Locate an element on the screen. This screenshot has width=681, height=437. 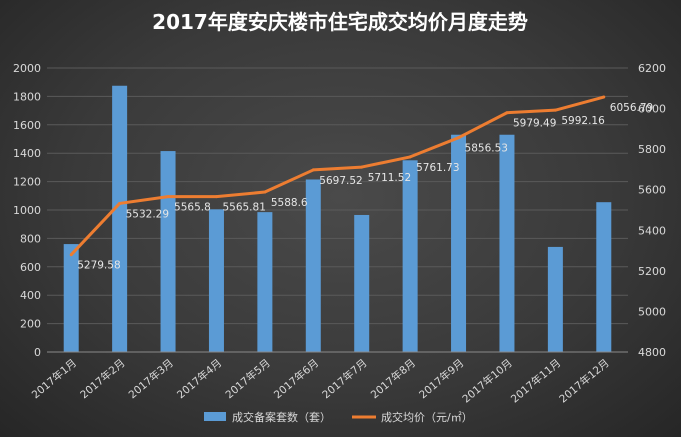
price-data-label: 6056.79 is located at coordinates (631, 108).